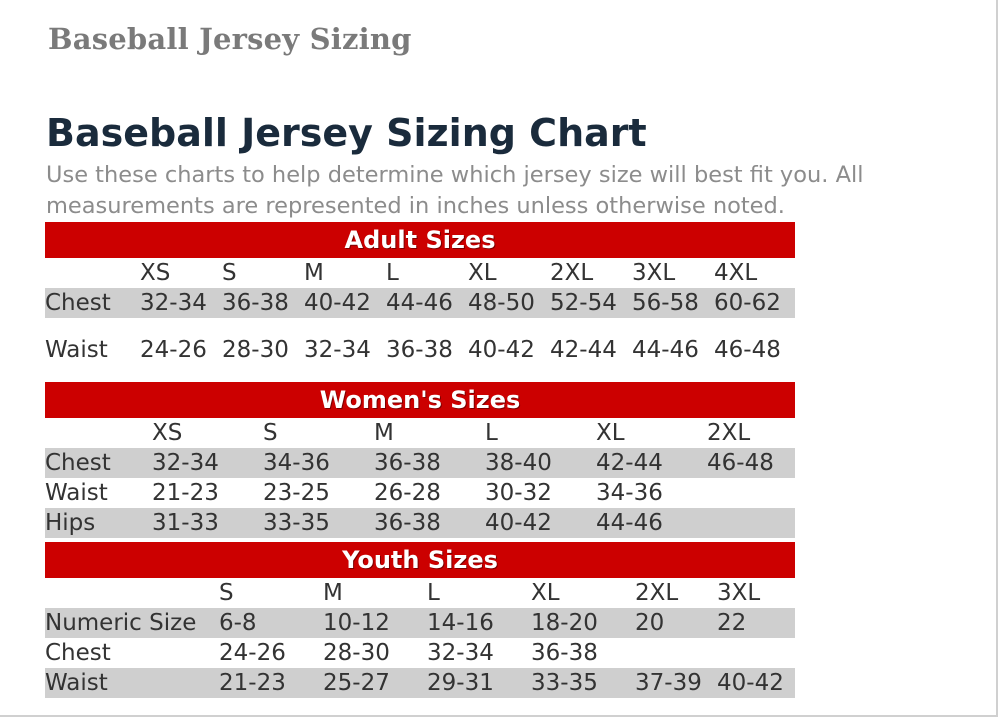  I want to click on adult-sizes-header: Adult Sizes, so click(420, 240).